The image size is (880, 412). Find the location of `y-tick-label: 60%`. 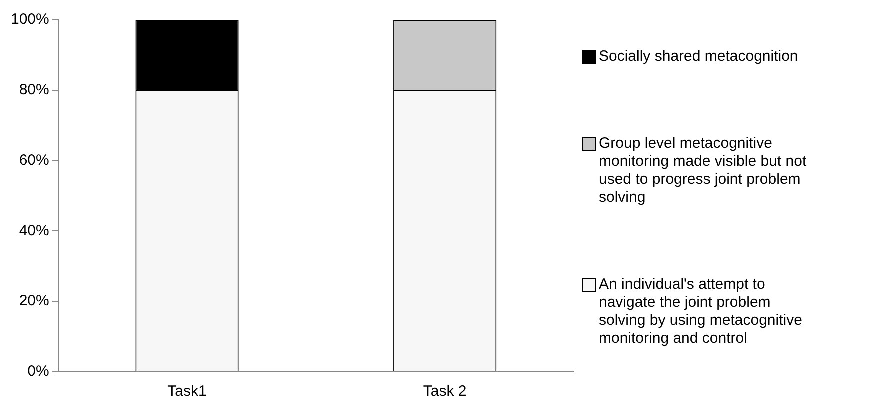

y-tick-label: 60% is located at coordinates (34, 160).